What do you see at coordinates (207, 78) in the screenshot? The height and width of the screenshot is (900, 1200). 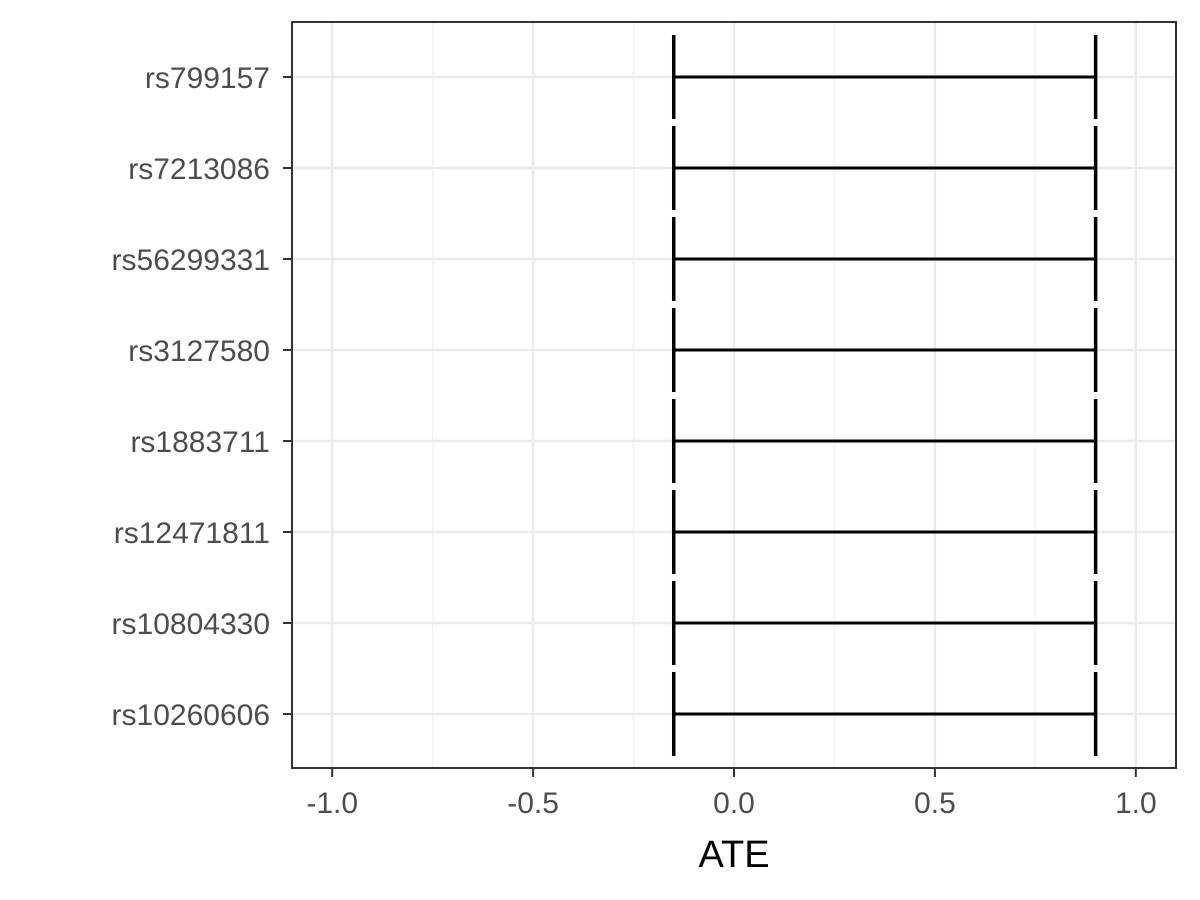 I see `y-tick-label: rs799157` at bounding box center [207, 78].